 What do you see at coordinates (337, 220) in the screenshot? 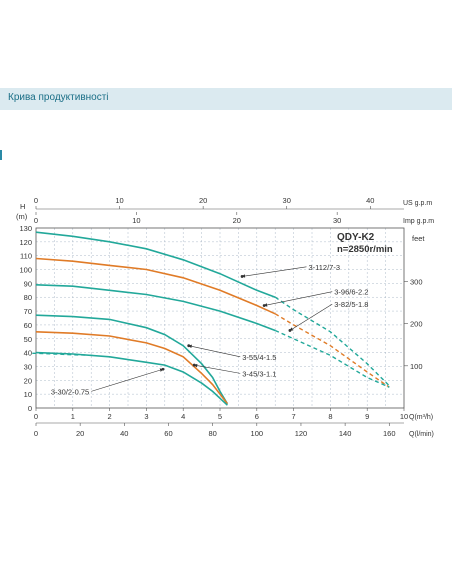
I see `x-impgpm-tick-label: 30` at bounding box center [337, 220].